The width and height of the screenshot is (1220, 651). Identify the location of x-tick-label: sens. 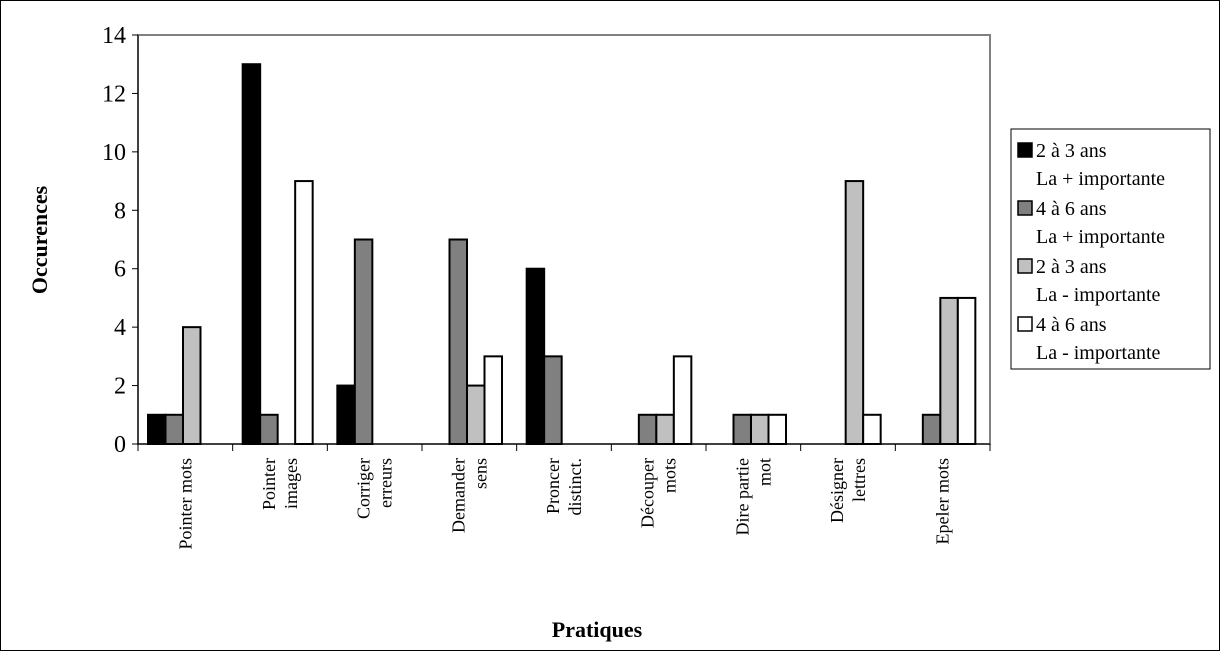
(480, 473).